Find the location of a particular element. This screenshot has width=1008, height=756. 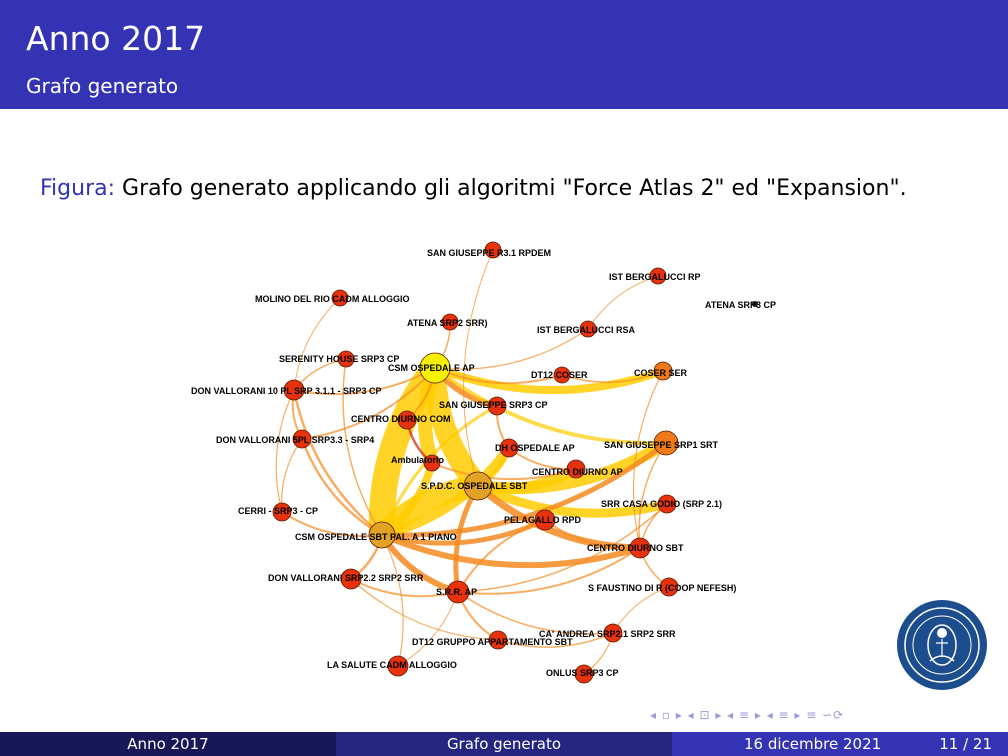

graph-node-label: S FAUSTINO DI R (COOP NEFESH) is located at coordinates (662, 588).